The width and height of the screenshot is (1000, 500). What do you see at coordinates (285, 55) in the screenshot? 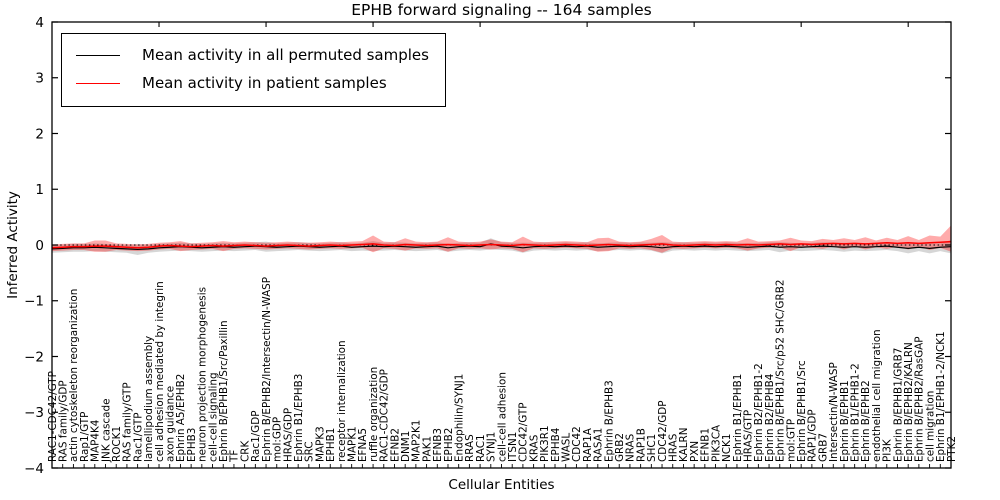
I see `legend-label-permuted: Mean activity in all permuted samples` at bounding box center [285, 55].